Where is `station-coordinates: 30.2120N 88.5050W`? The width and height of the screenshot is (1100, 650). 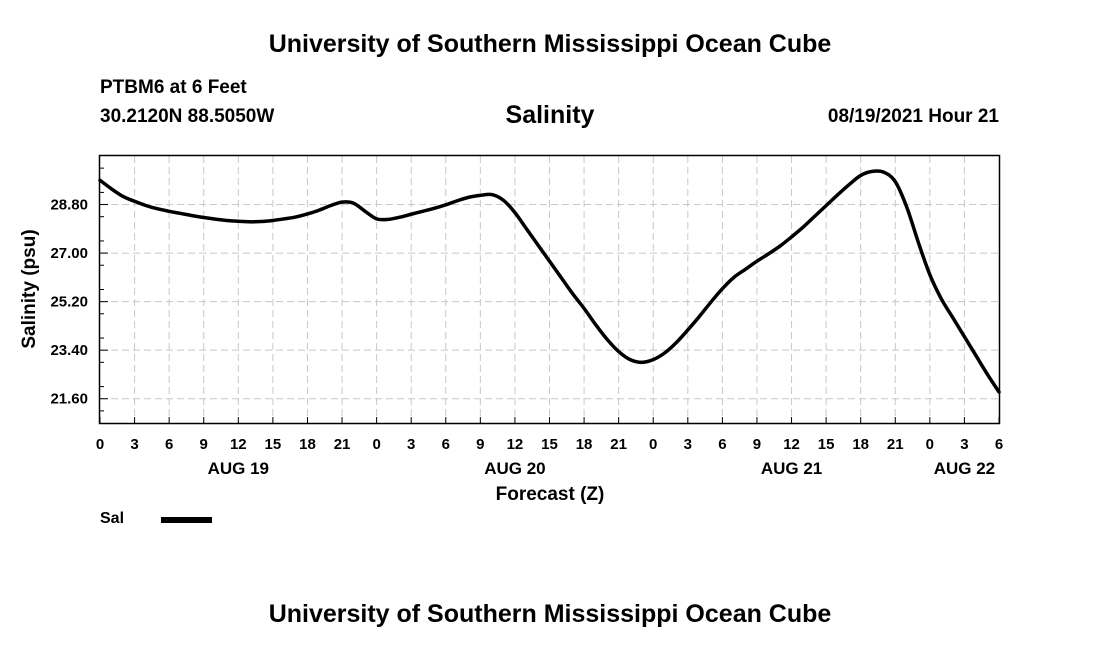 station-coordinates: 30.2120N 88.5050W is located at coordinates (187, 116).